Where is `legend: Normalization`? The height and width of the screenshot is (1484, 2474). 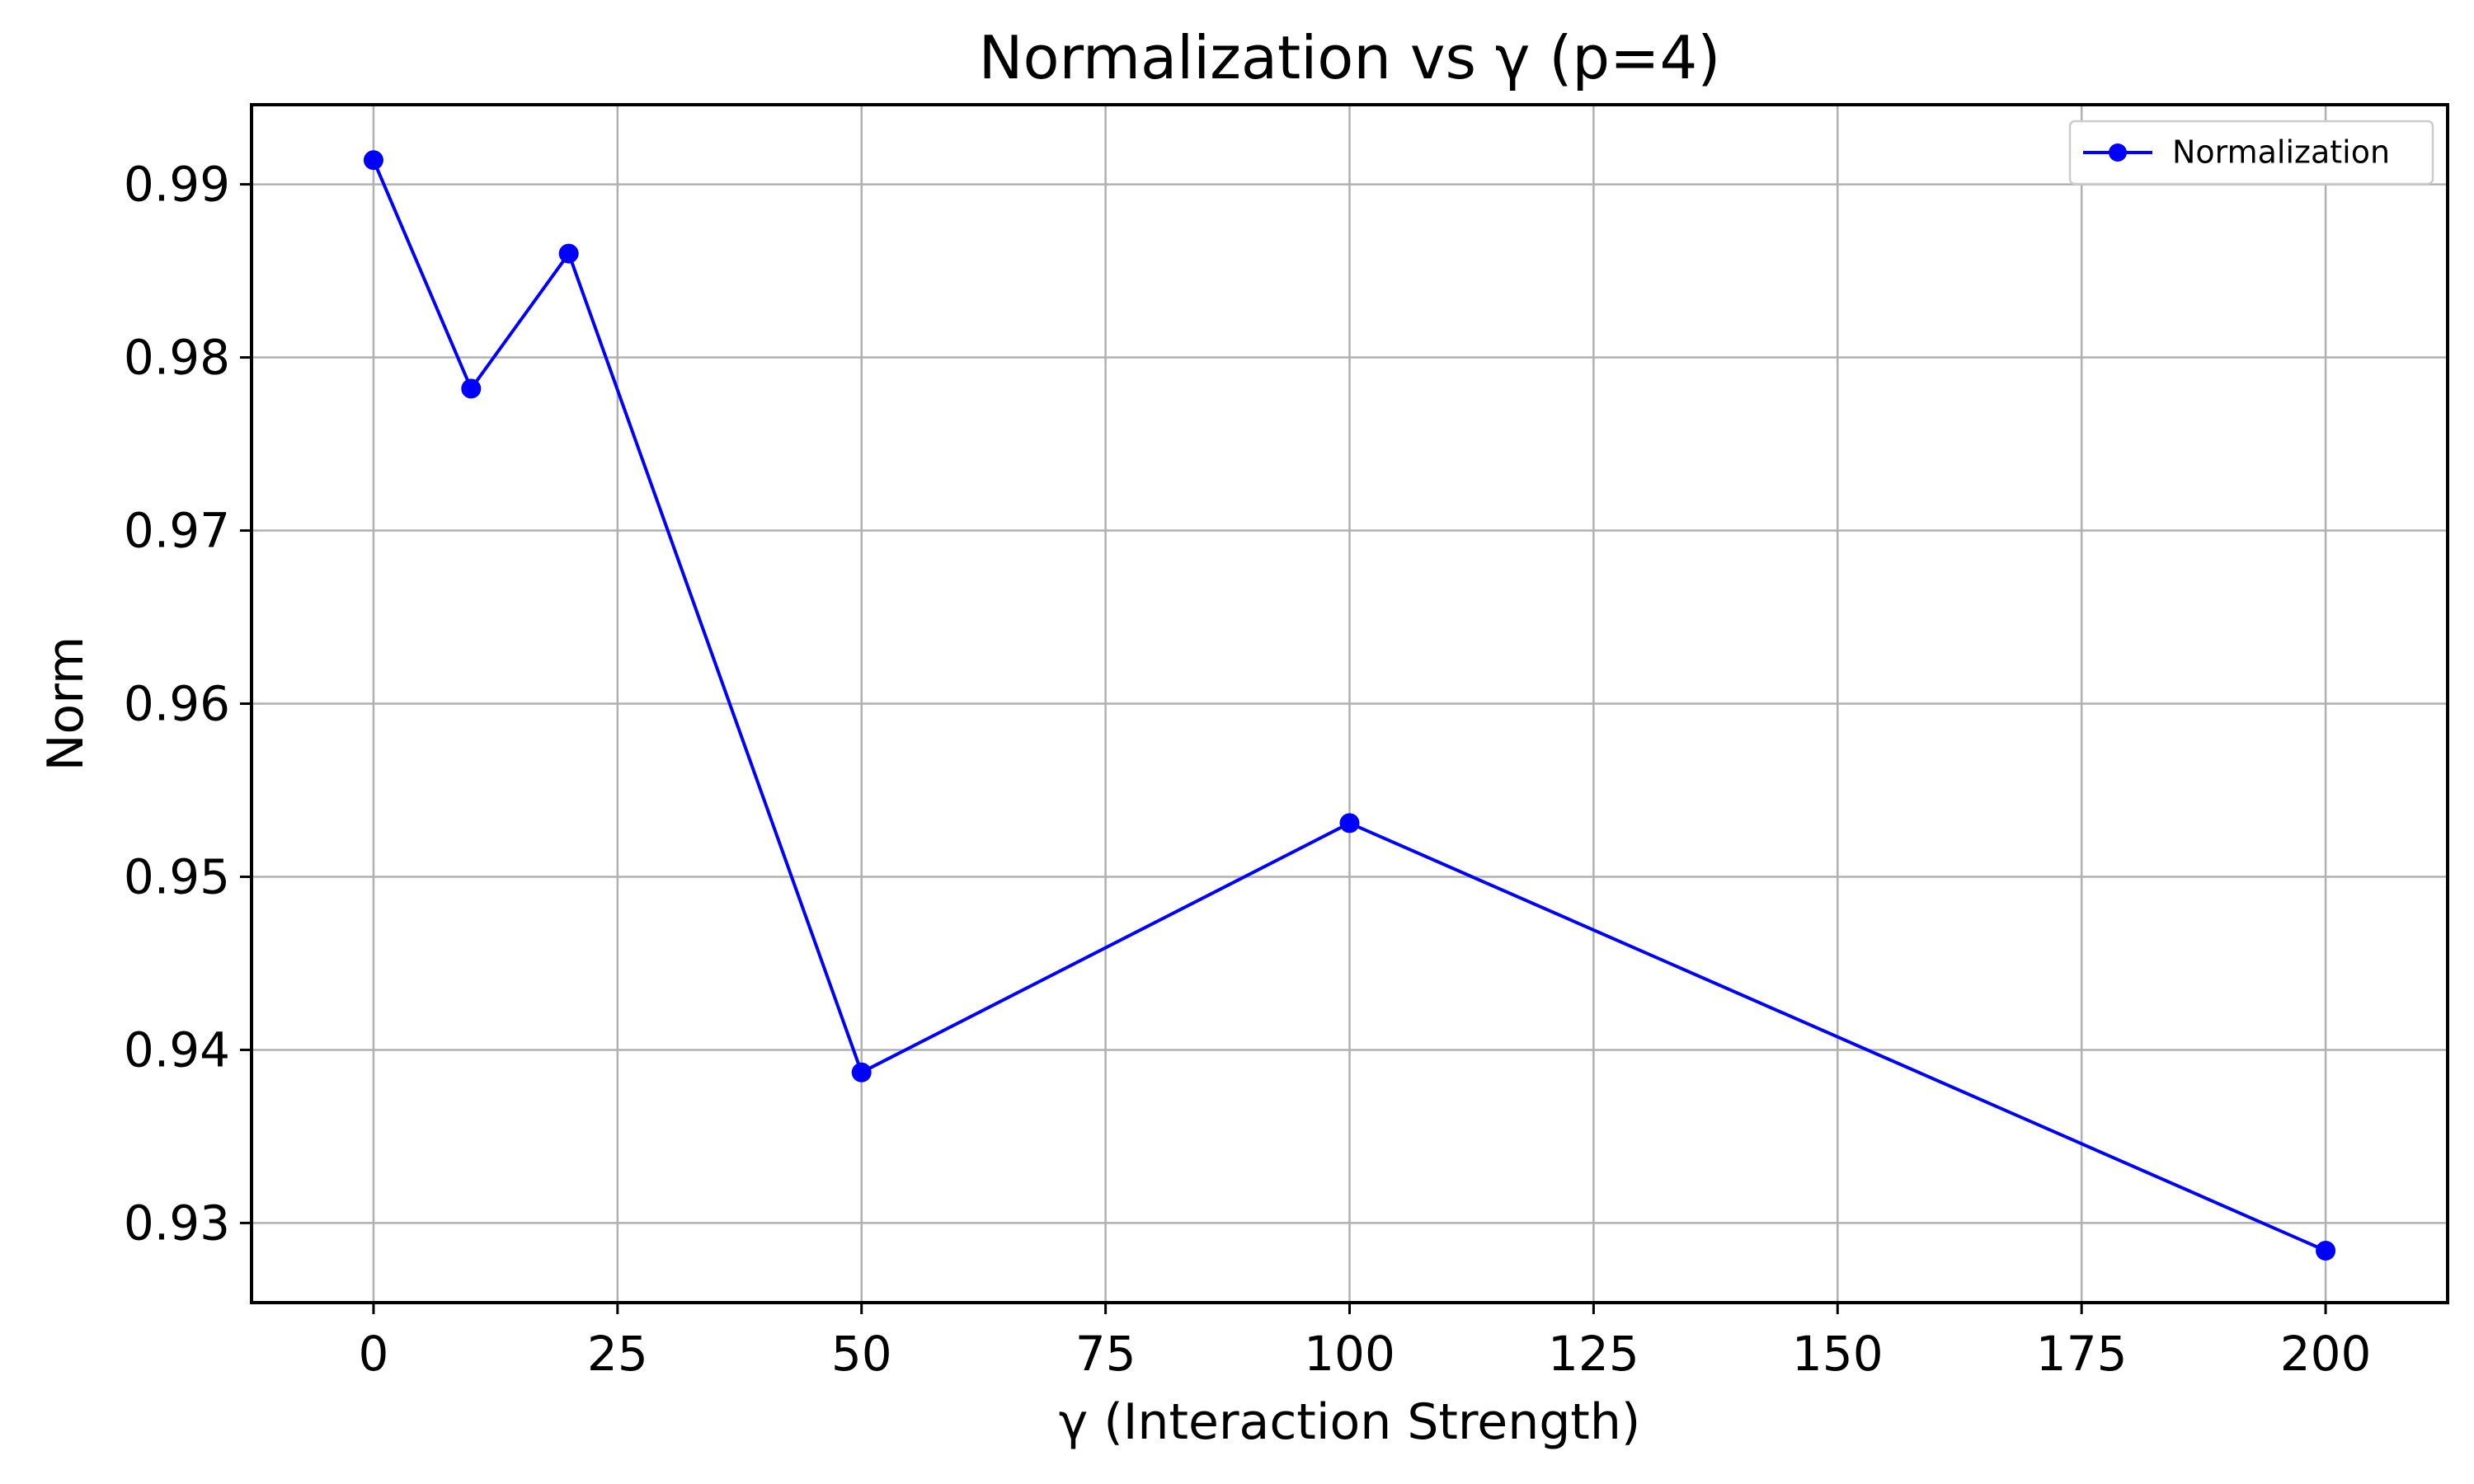
legend: Normalization is located at coordinates (2251, 153).